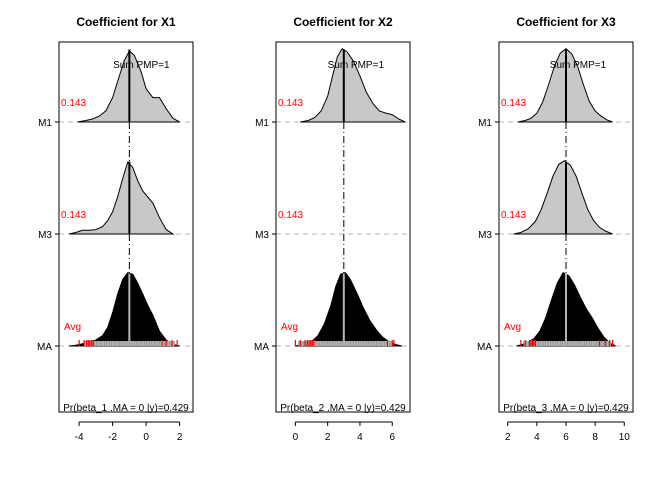 This screenshot has height=480, width=672. I want to click on panel-title: Coefficient for X3, so click(566, 22).